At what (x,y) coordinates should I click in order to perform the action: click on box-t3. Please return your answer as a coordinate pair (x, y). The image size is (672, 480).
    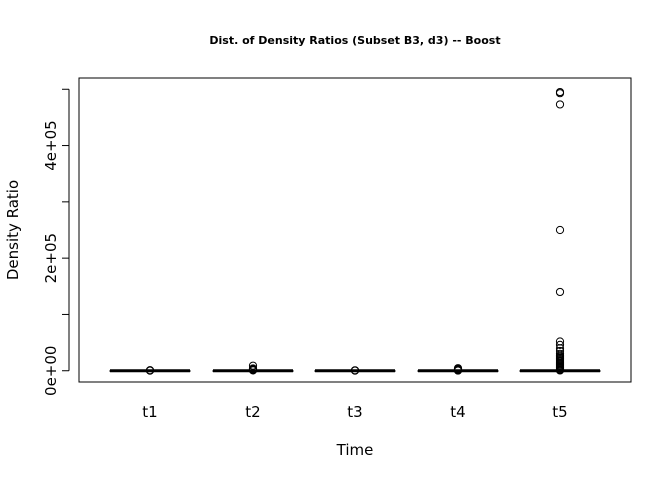
    Looking at the image, I should click on (355, 370).